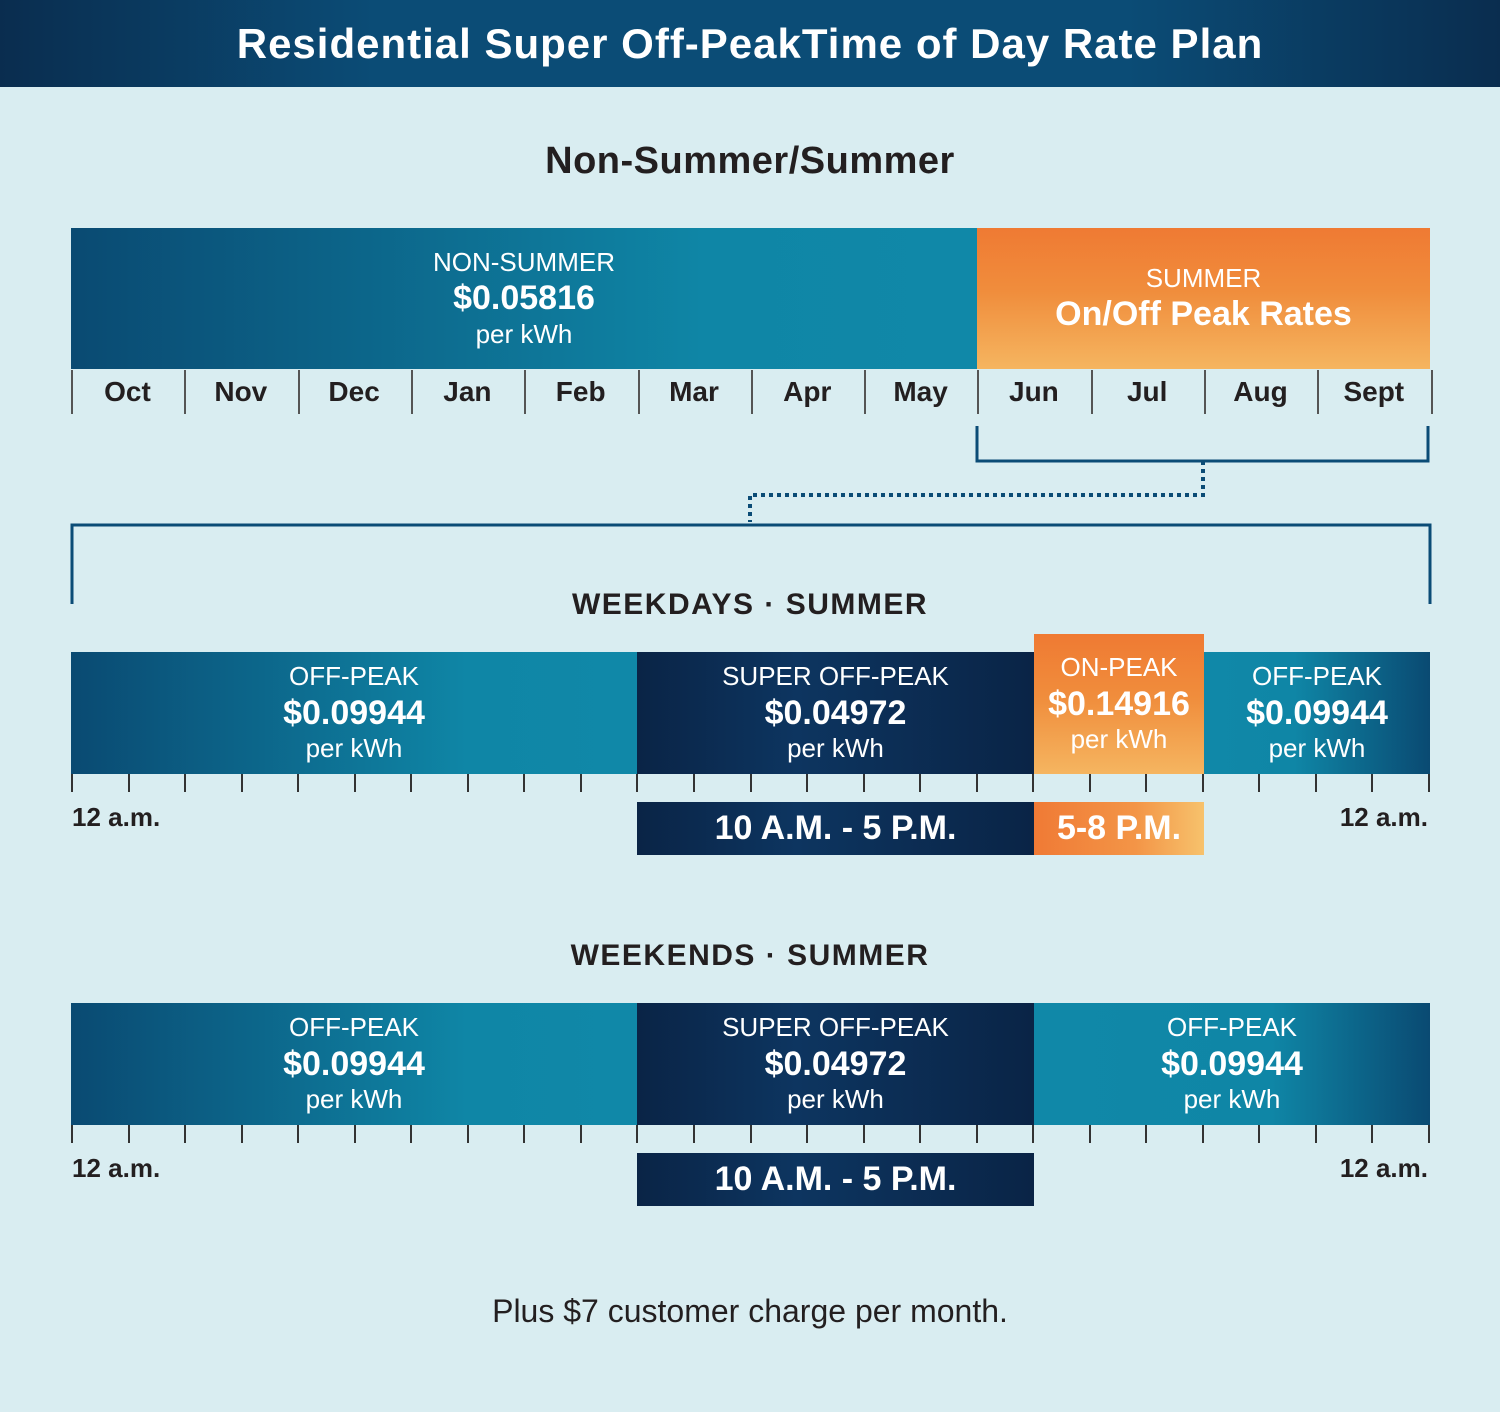 The height and width of the screenshot is (1412, 1500). What do you see at coordinates (1034, 391) in the screenshot?
I see `month-label: Jun` at bounding box center [1034, 391].